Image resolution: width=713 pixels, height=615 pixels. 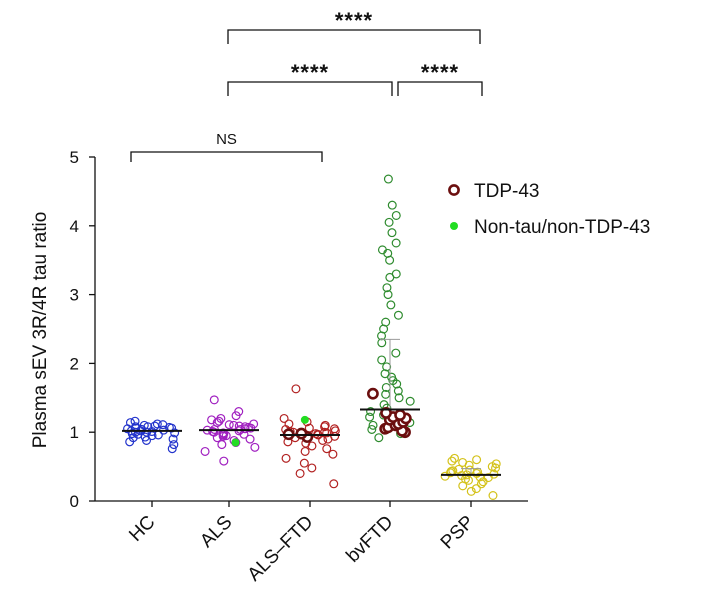 What do you see at coordinates (74, 226) in the screenshot?
I see `y-tick-label: 4` at bounding box center [74, 226].